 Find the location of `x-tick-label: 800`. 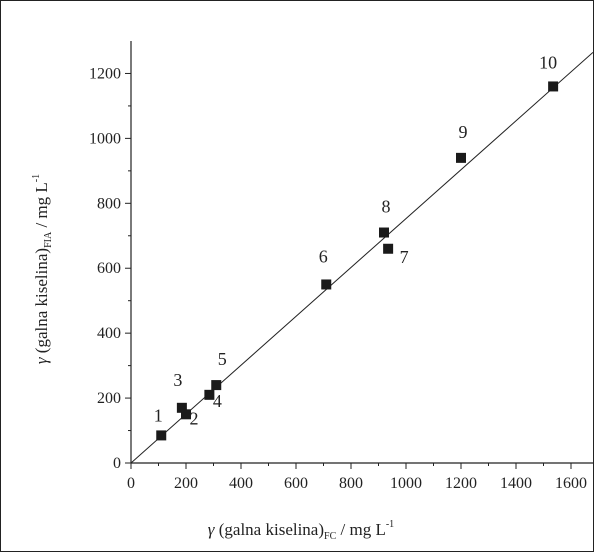

x-tick-label: 800 is located at coordinates (351, 483).